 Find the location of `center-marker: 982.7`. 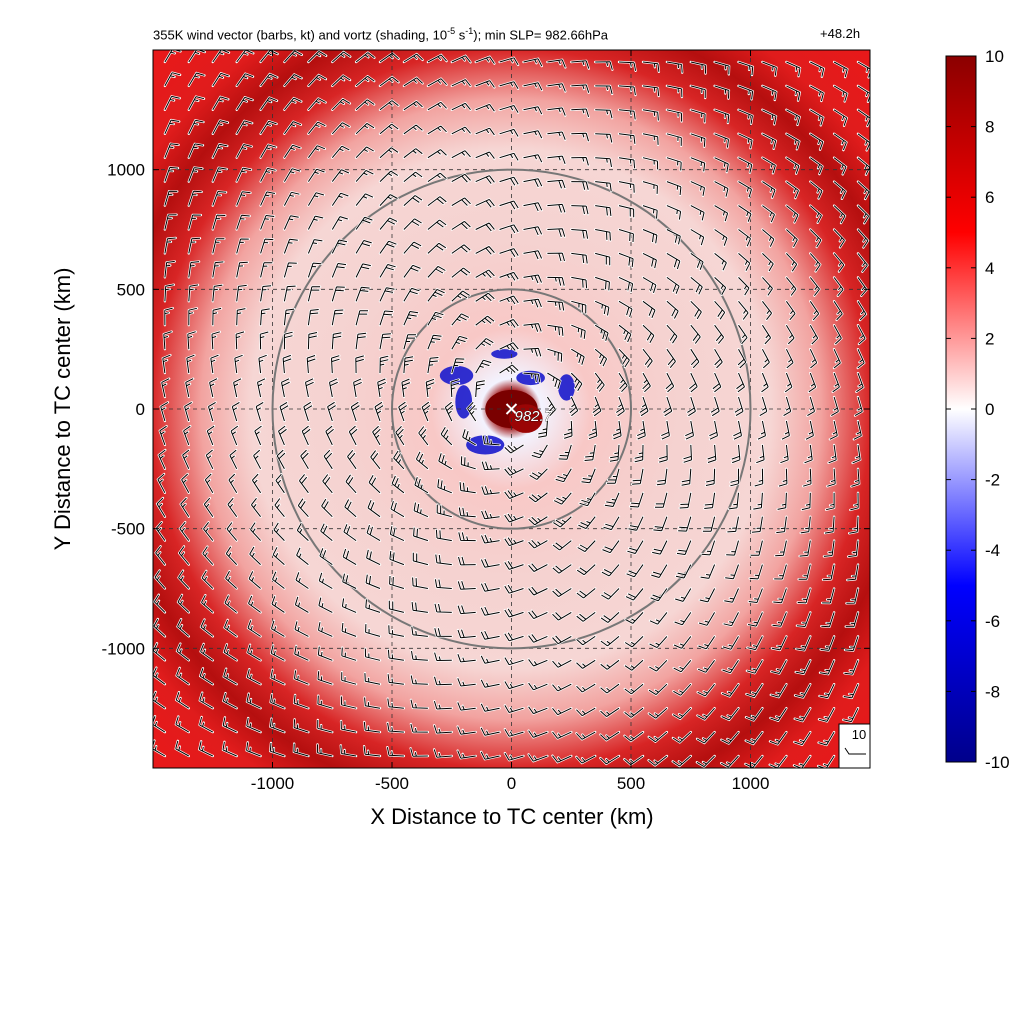

center-marker: 982.7 is located at coordinates (529, 414).